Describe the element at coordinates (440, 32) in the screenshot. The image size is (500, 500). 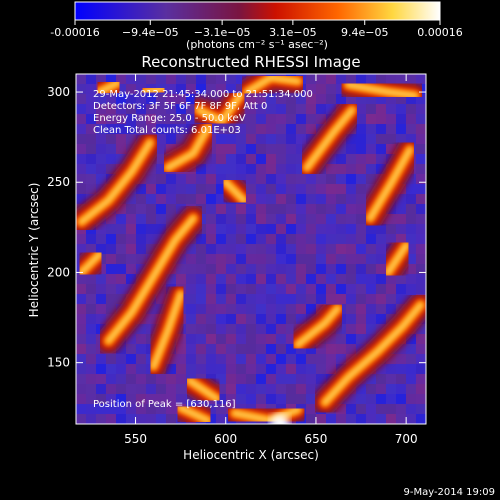
I see `colorbar-tick-label: 0.00016` at that location.